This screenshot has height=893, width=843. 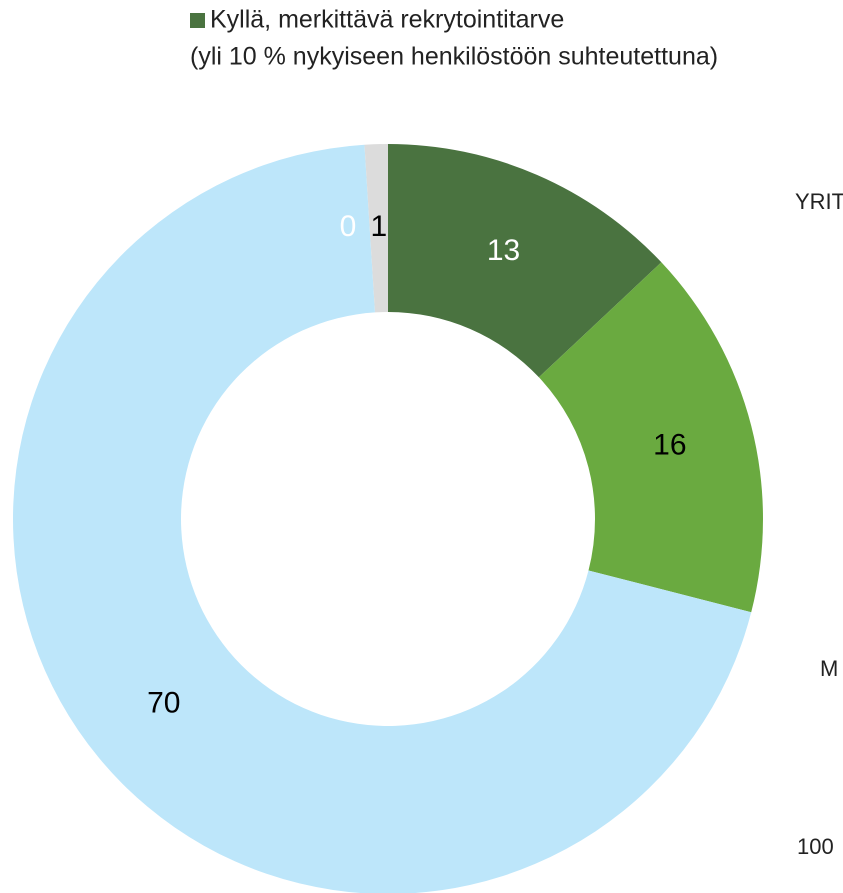 What do you see at coordinates (815, 846) in the screenshot?
I see `annotation: 100` at bounding box center [815, 846].